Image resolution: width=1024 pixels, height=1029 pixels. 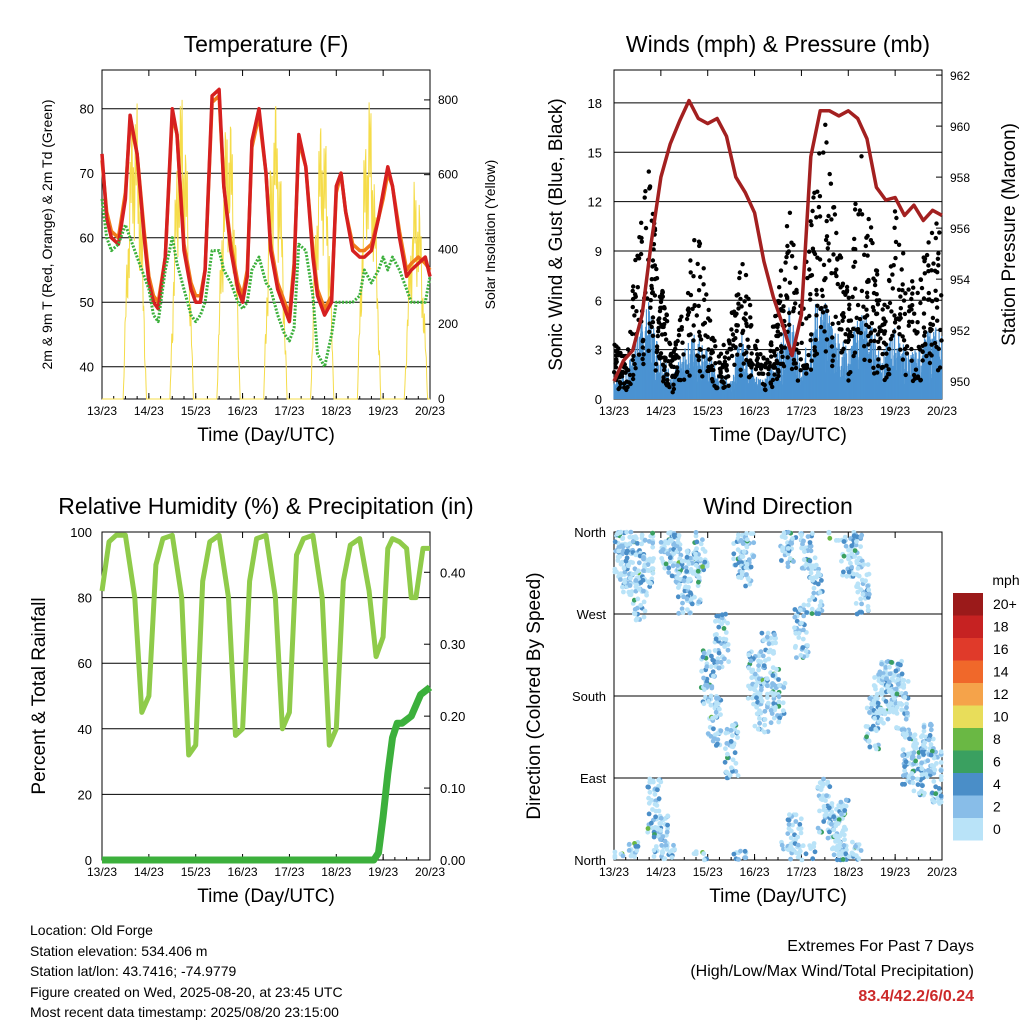 What do you see at coordinates (960, 76) in the screenshot?
I see `y2-tick-label: 962` at bounding box center [960, 76].